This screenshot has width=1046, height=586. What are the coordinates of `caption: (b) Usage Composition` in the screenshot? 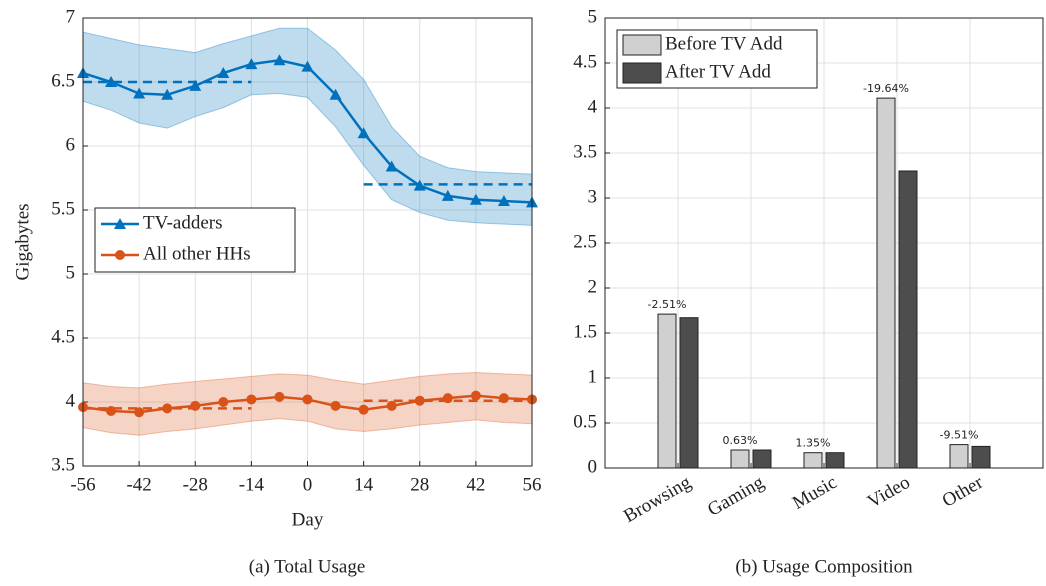 It's located at (824, 566).